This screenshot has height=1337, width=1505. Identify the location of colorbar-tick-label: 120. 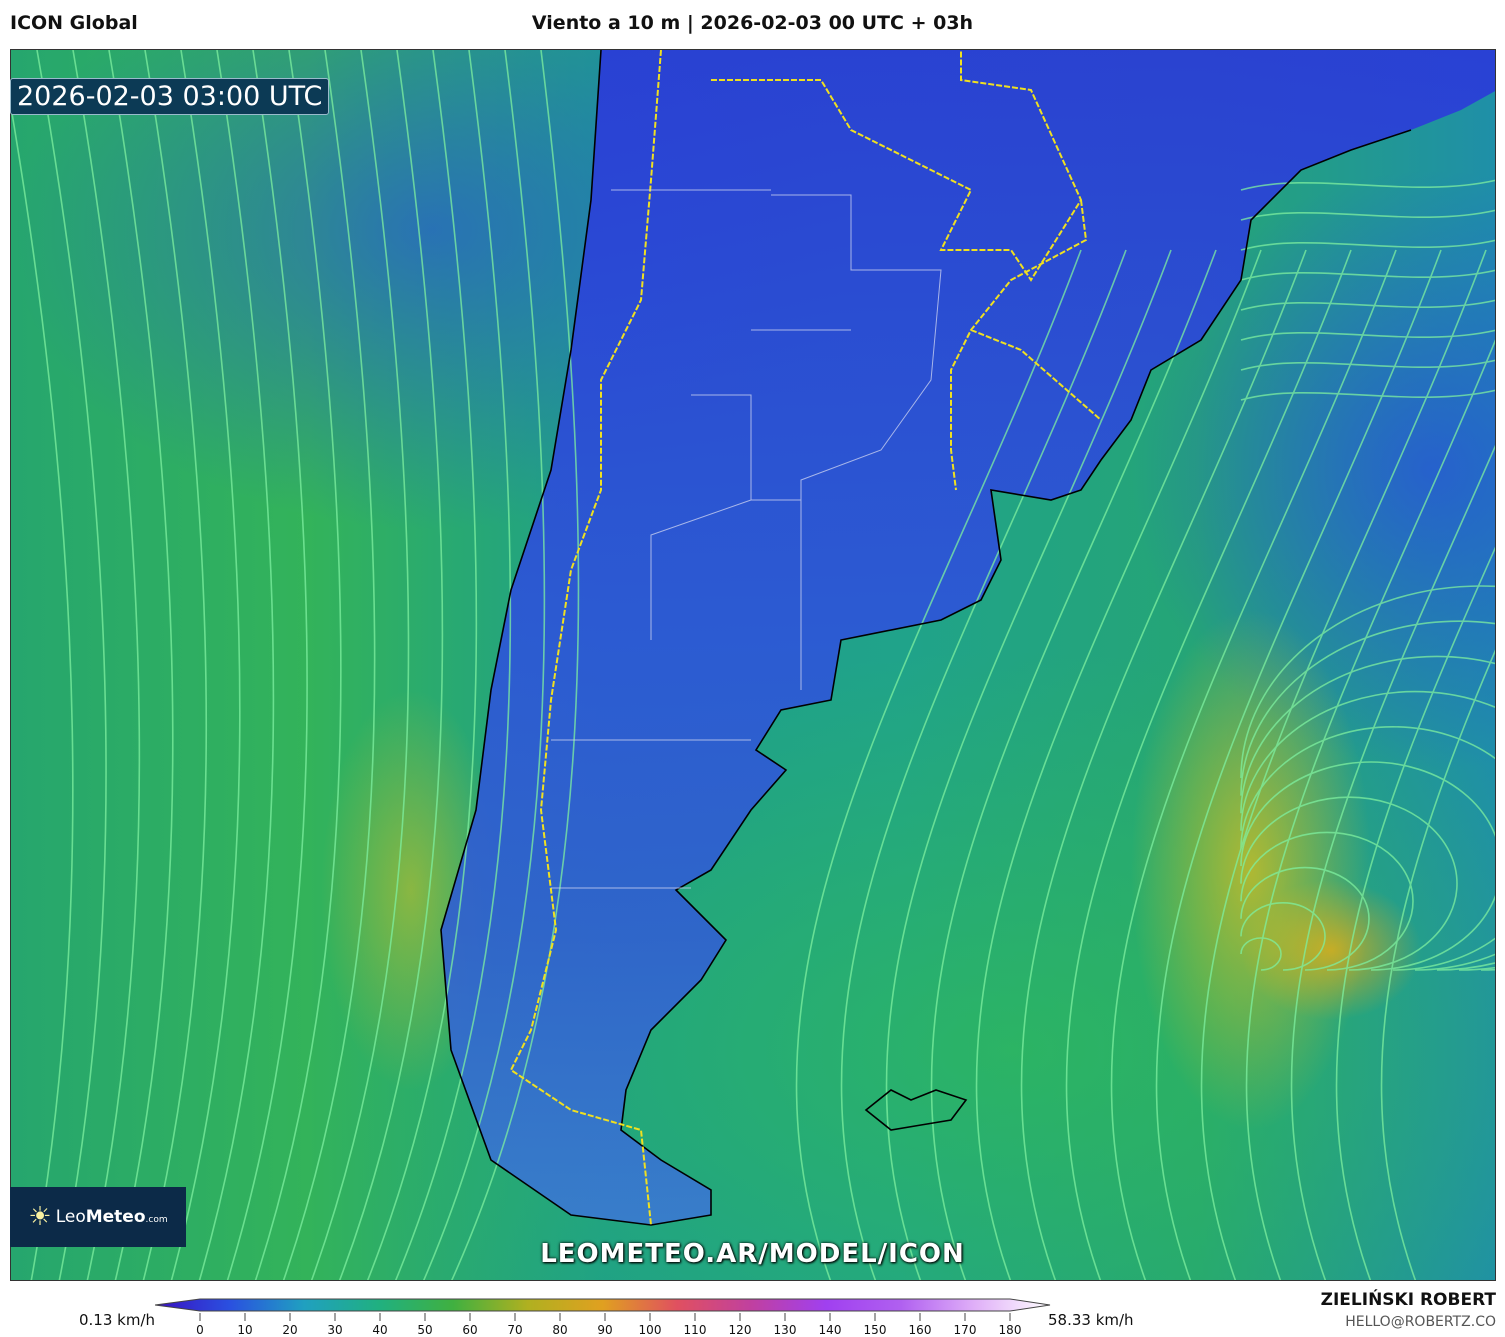
(740, 1330).